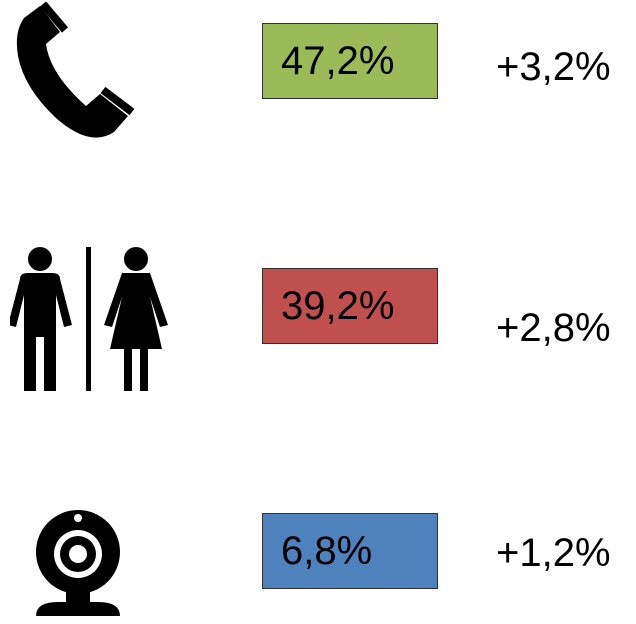  Describe the element at coordinates (350, 61) in the screenshot. I see `share-box: 47,2%` at that location.